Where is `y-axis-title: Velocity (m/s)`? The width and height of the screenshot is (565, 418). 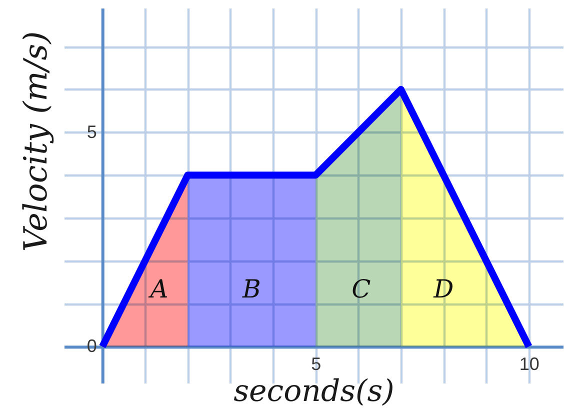 y-axis-title: Velocity (m/s) is located at coordinates (35, 141).